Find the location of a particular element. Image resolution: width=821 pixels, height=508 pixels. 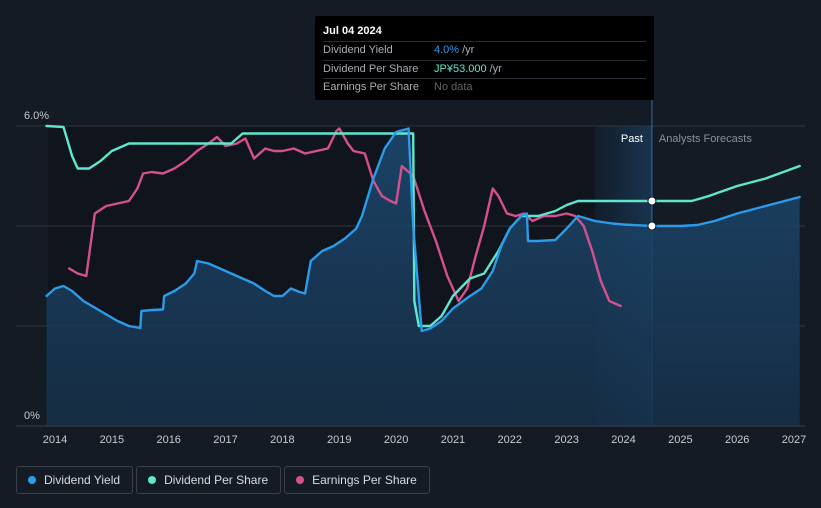

tooltip-value: JP¥53.000 is located at coordinates (460, 68).